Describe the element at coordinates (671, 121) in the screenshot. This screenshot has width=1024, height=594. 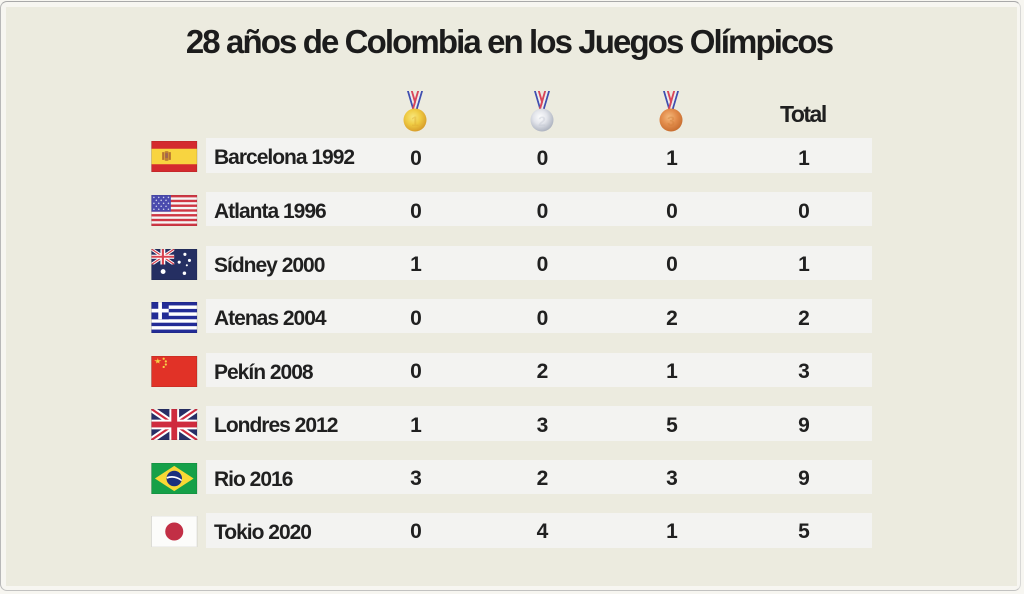
I see `svg-text: 3` at that location.